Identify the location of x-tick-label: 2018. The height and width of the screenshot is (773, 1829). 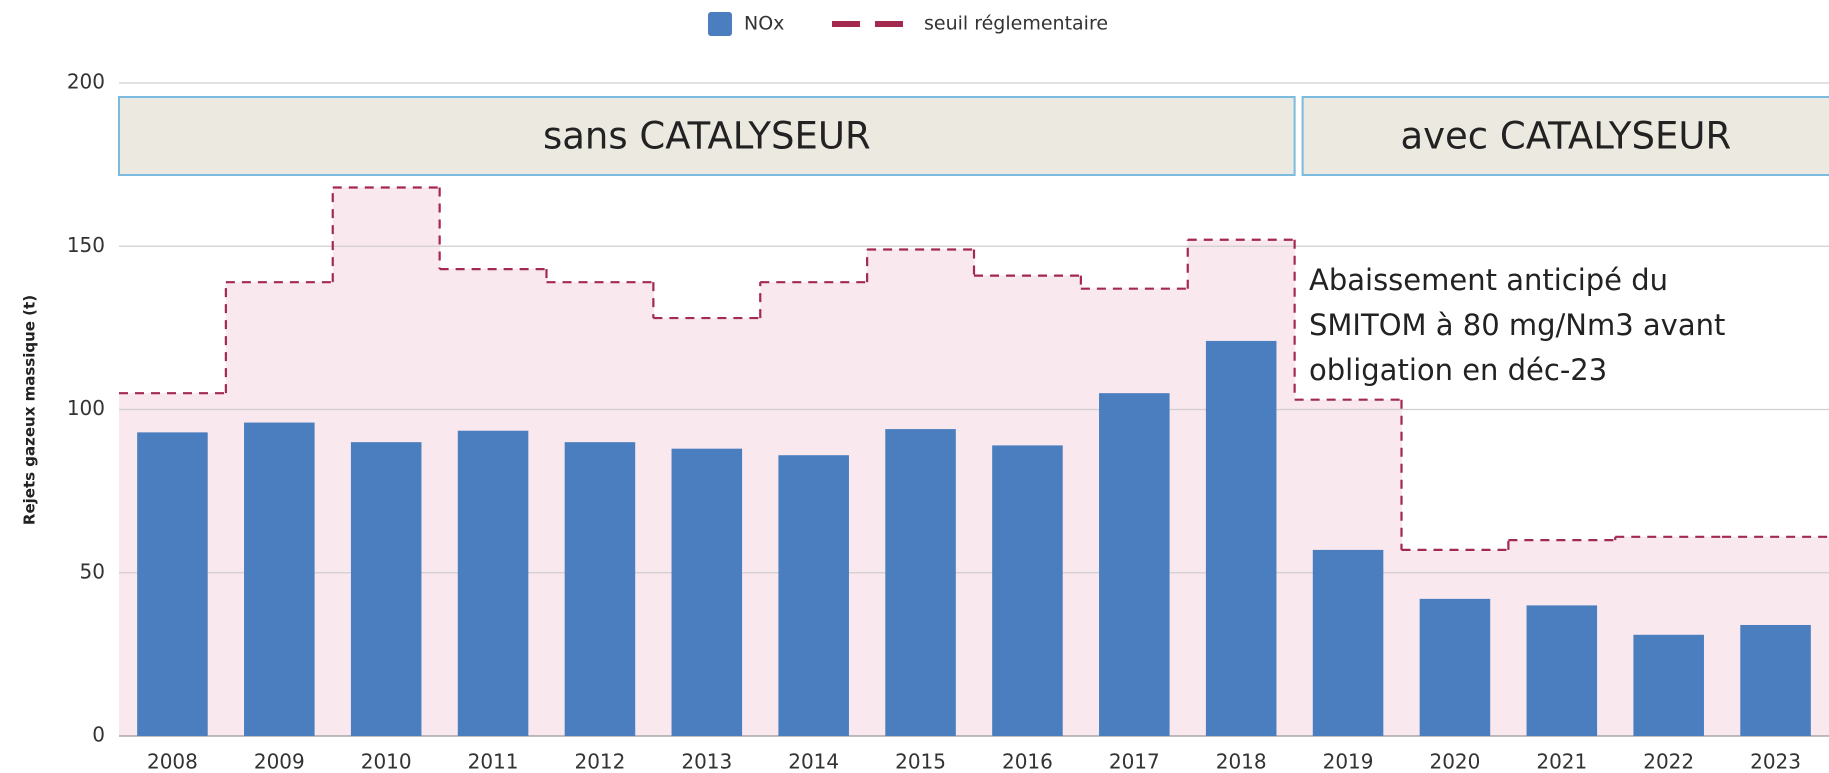
(1241, 761).